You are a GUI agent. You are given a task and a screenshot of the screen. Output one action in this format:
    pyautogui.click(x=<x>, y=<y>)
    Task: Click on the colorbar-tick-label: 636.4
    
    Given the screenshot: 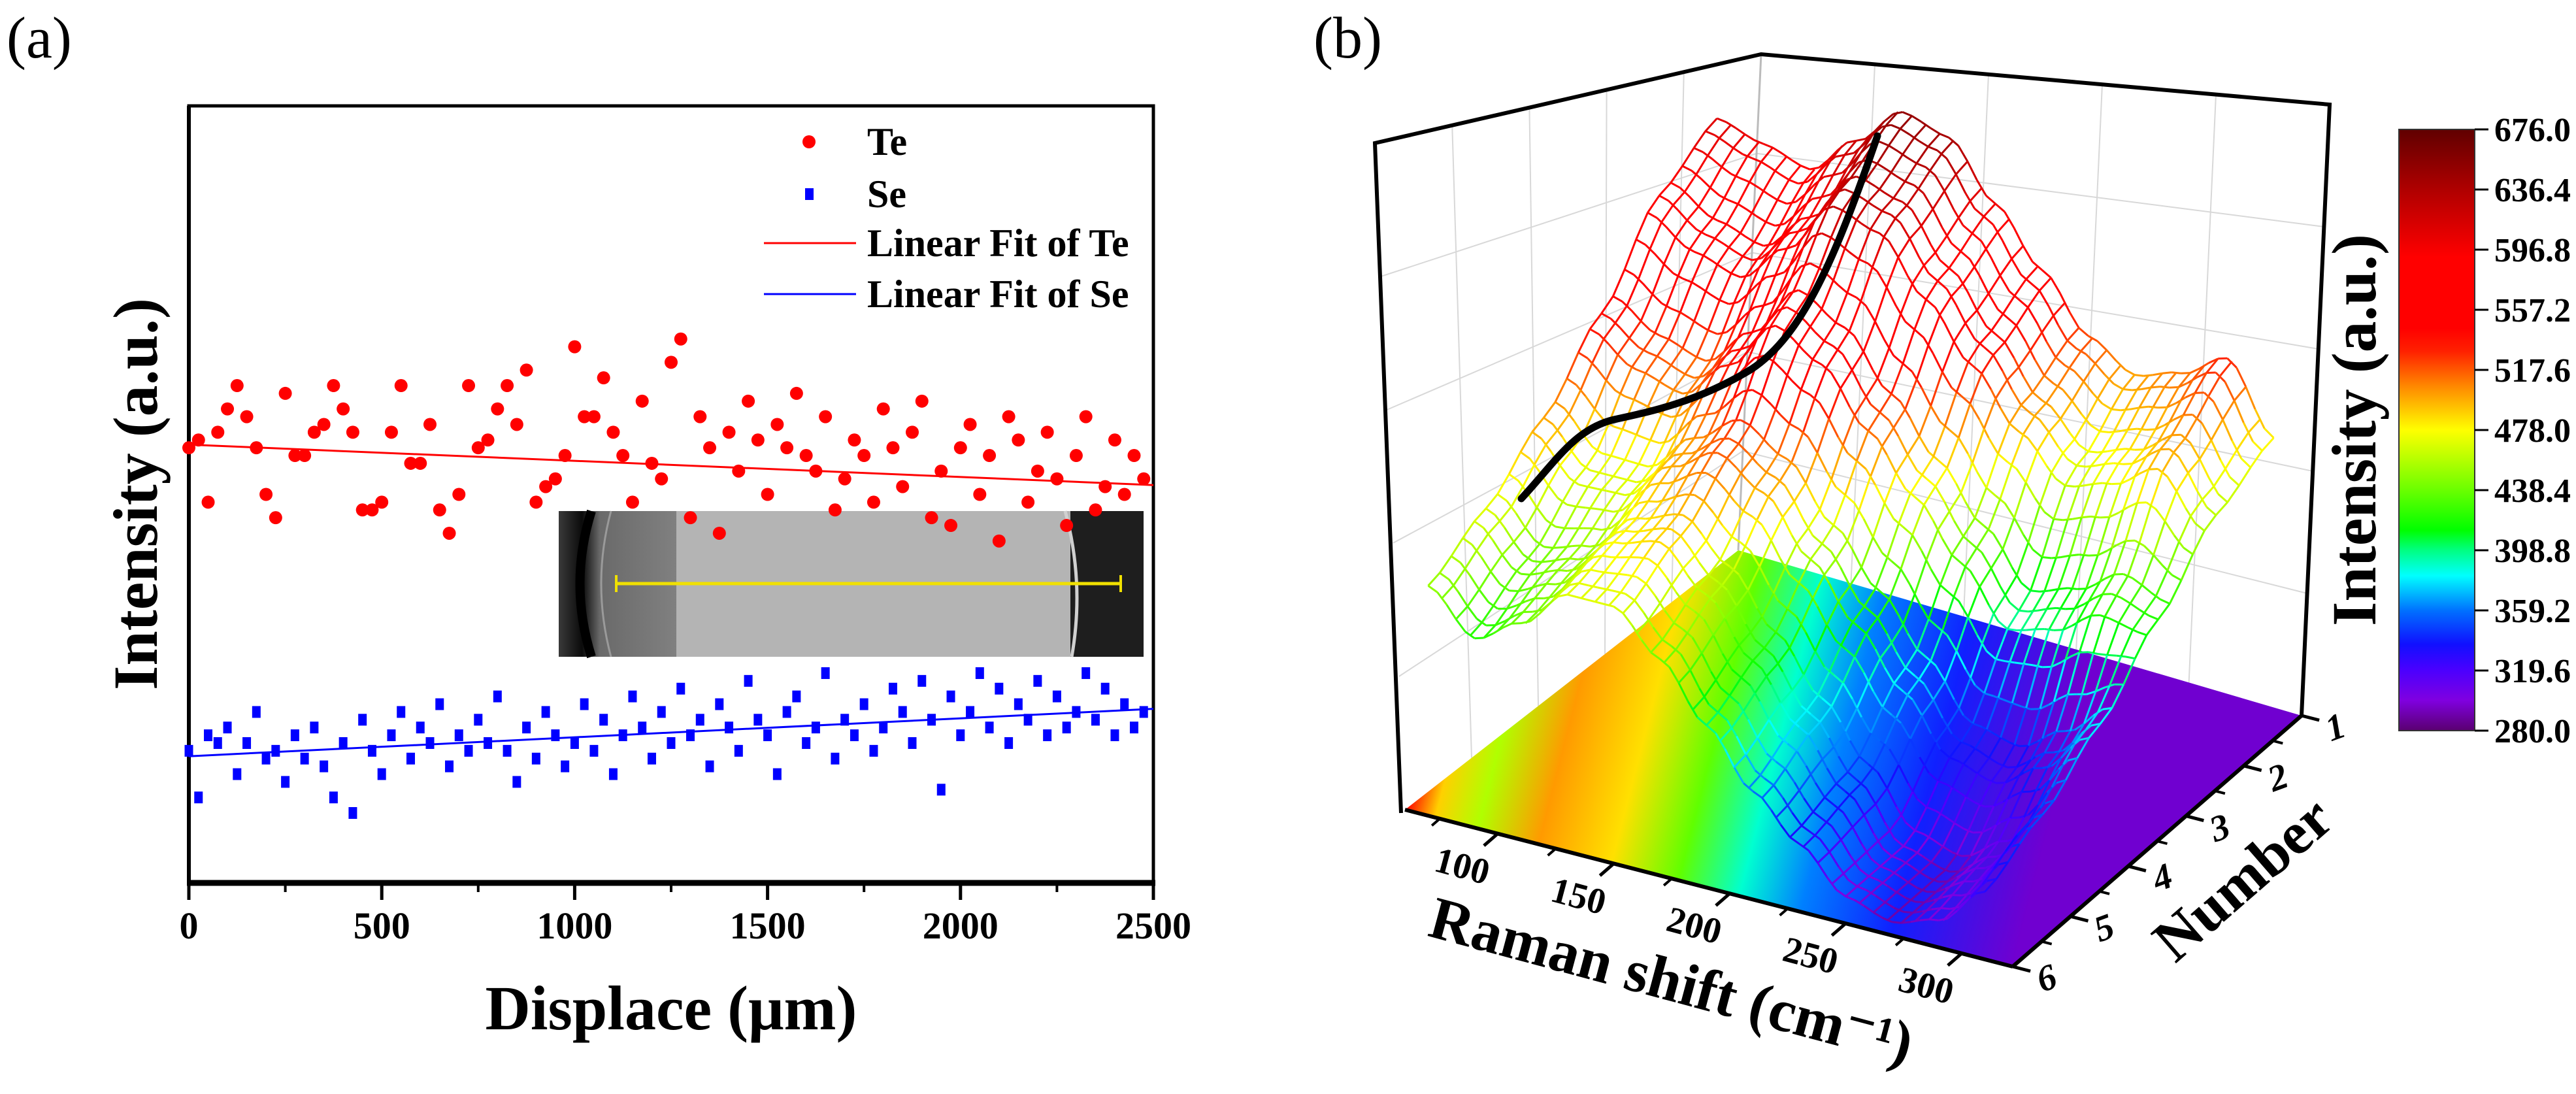 What is the action you would take?
    pyautogui.click(x=2532, y=190)
    